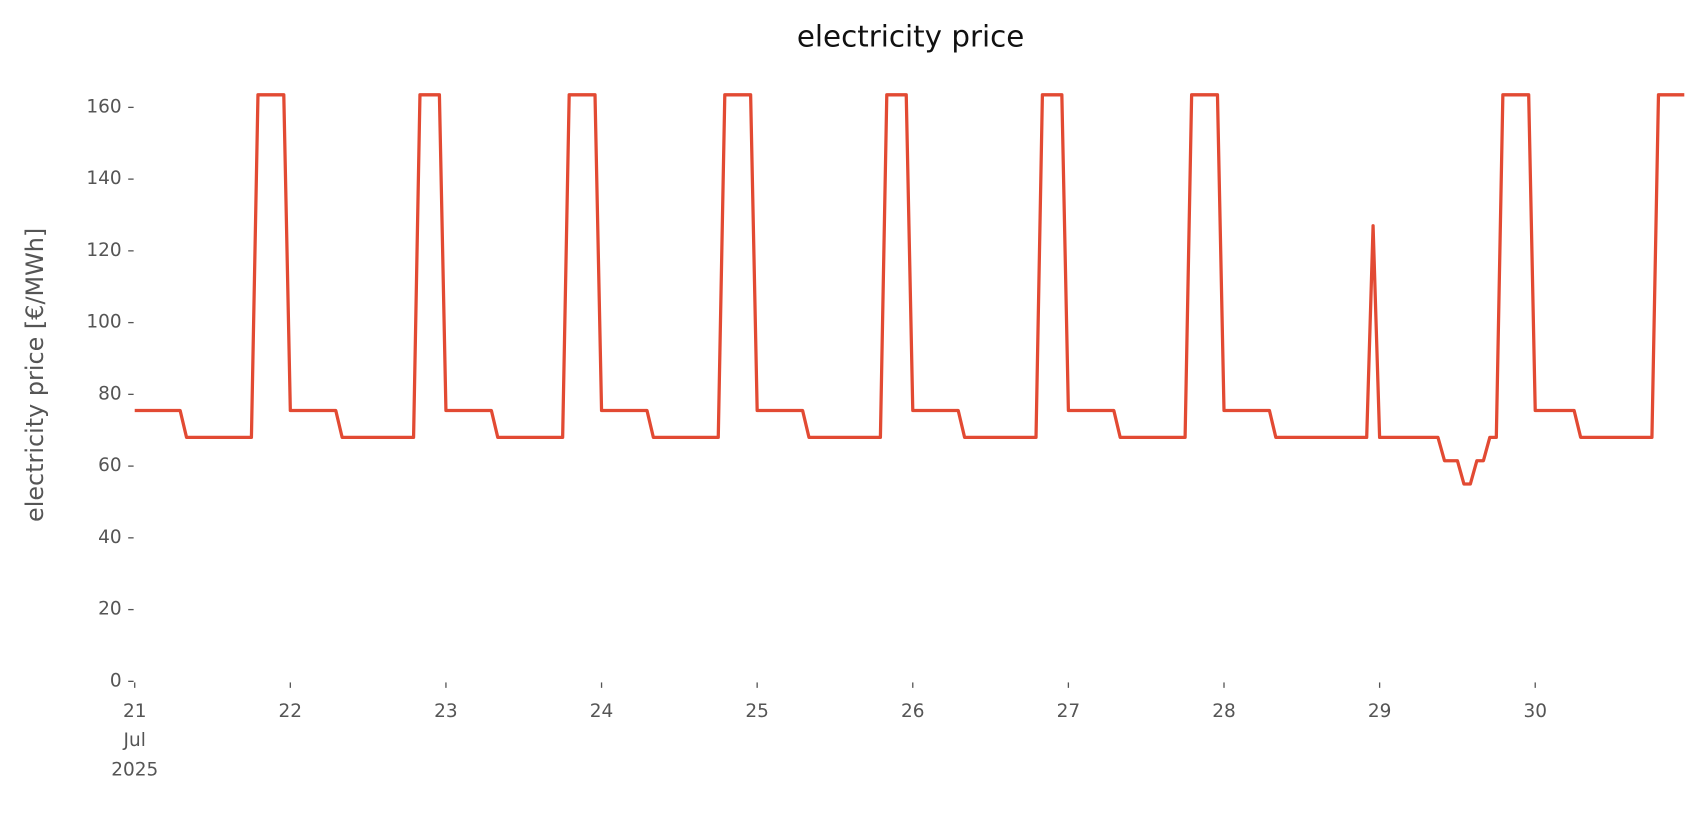 The height and width of the screenshot is (815, 1706). Describe the element at coordinates (1224, 711) in the screenshot. I see `x-tick-label: 28` at that location.